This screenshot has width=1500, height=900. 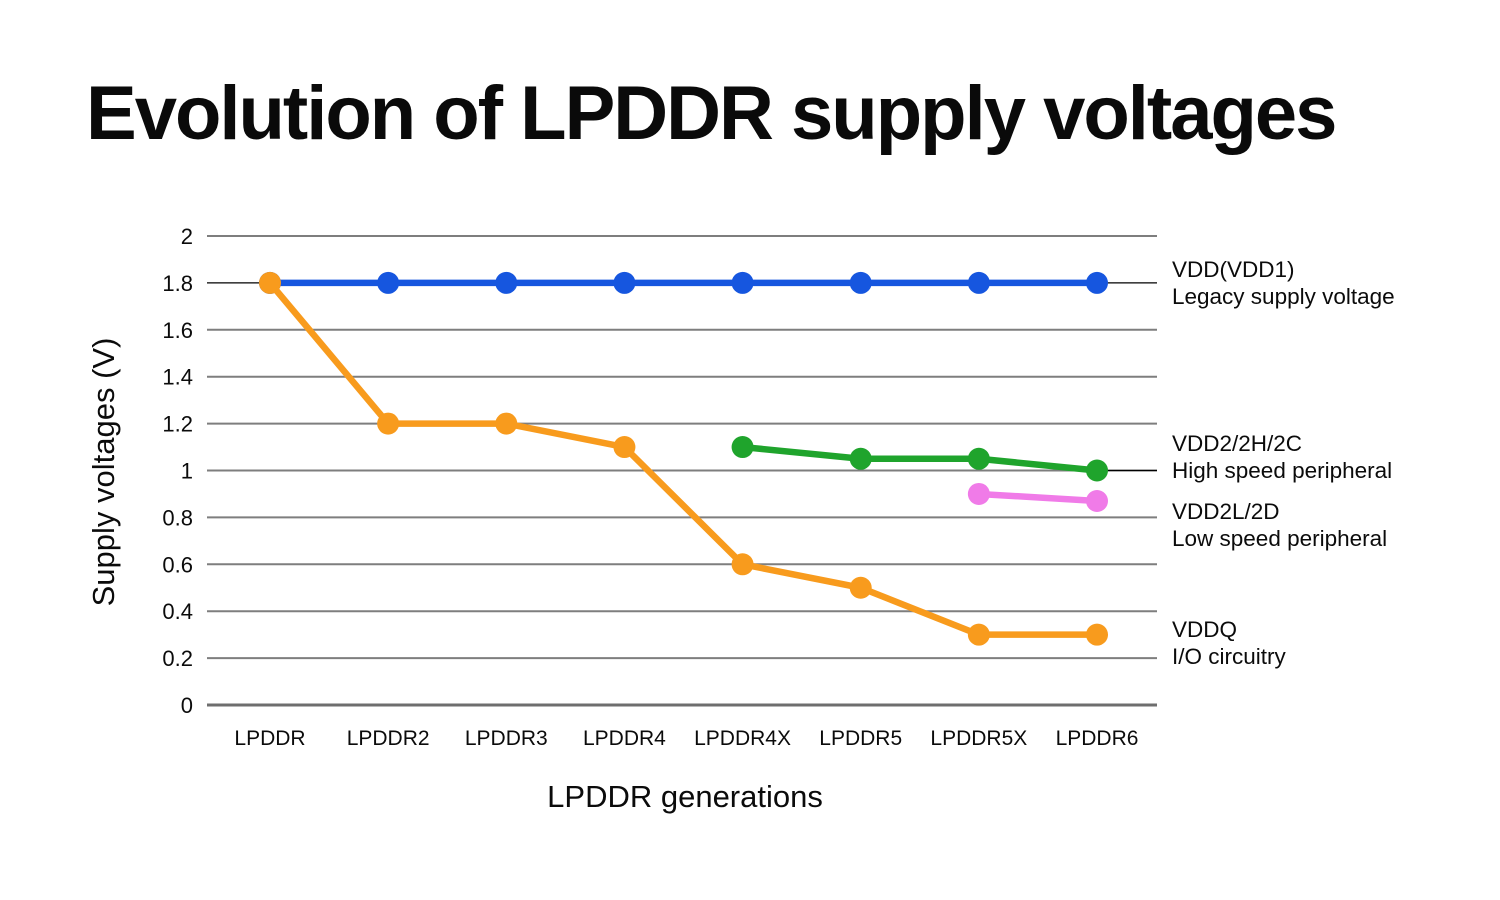 What do you see at coordinates (1336, 525) in the screenshot?
I see `legend-entry-vdd2l-2d: VDD2L/2D Low speed peripheral` at bounding box center [1336, 525].